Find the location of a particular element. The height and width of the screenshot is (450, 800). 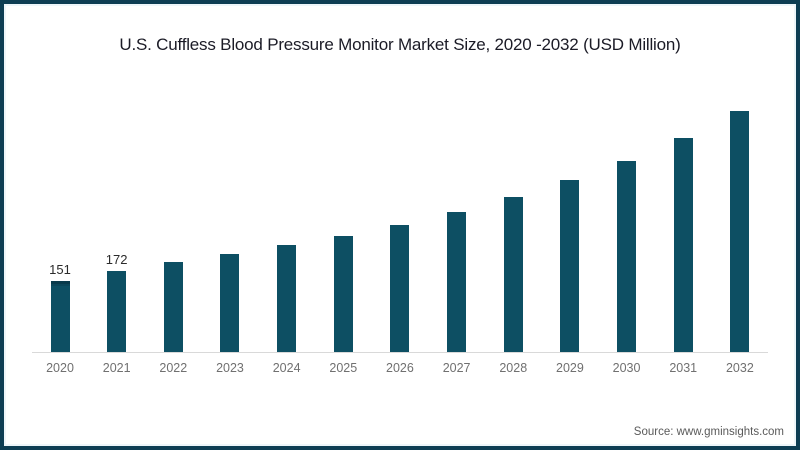

bar-2032 is located at coordinates (740, 231).